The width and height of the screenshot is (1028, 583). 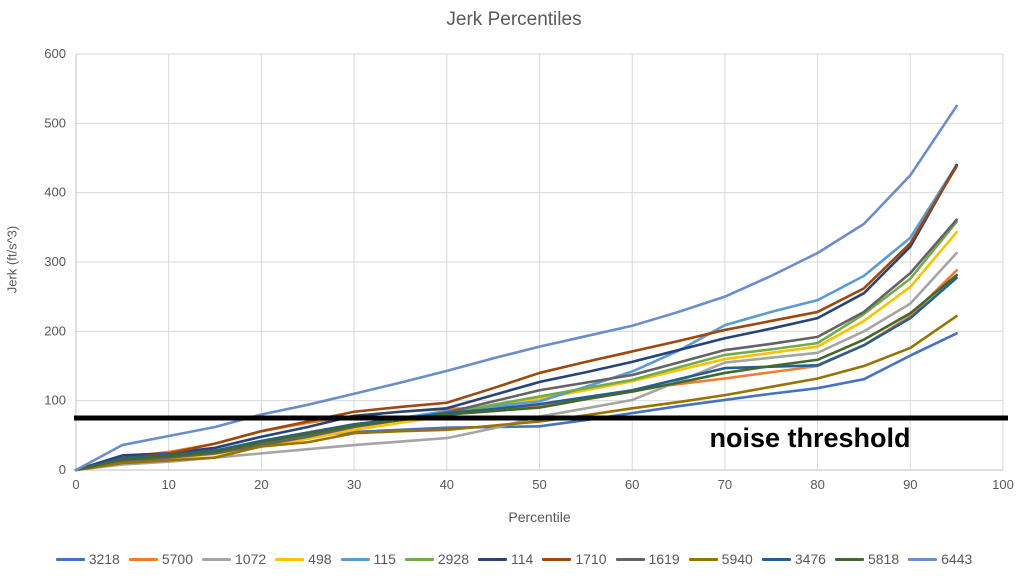 I want to click on legend-item-498: 498, so click(x=303, y=559).